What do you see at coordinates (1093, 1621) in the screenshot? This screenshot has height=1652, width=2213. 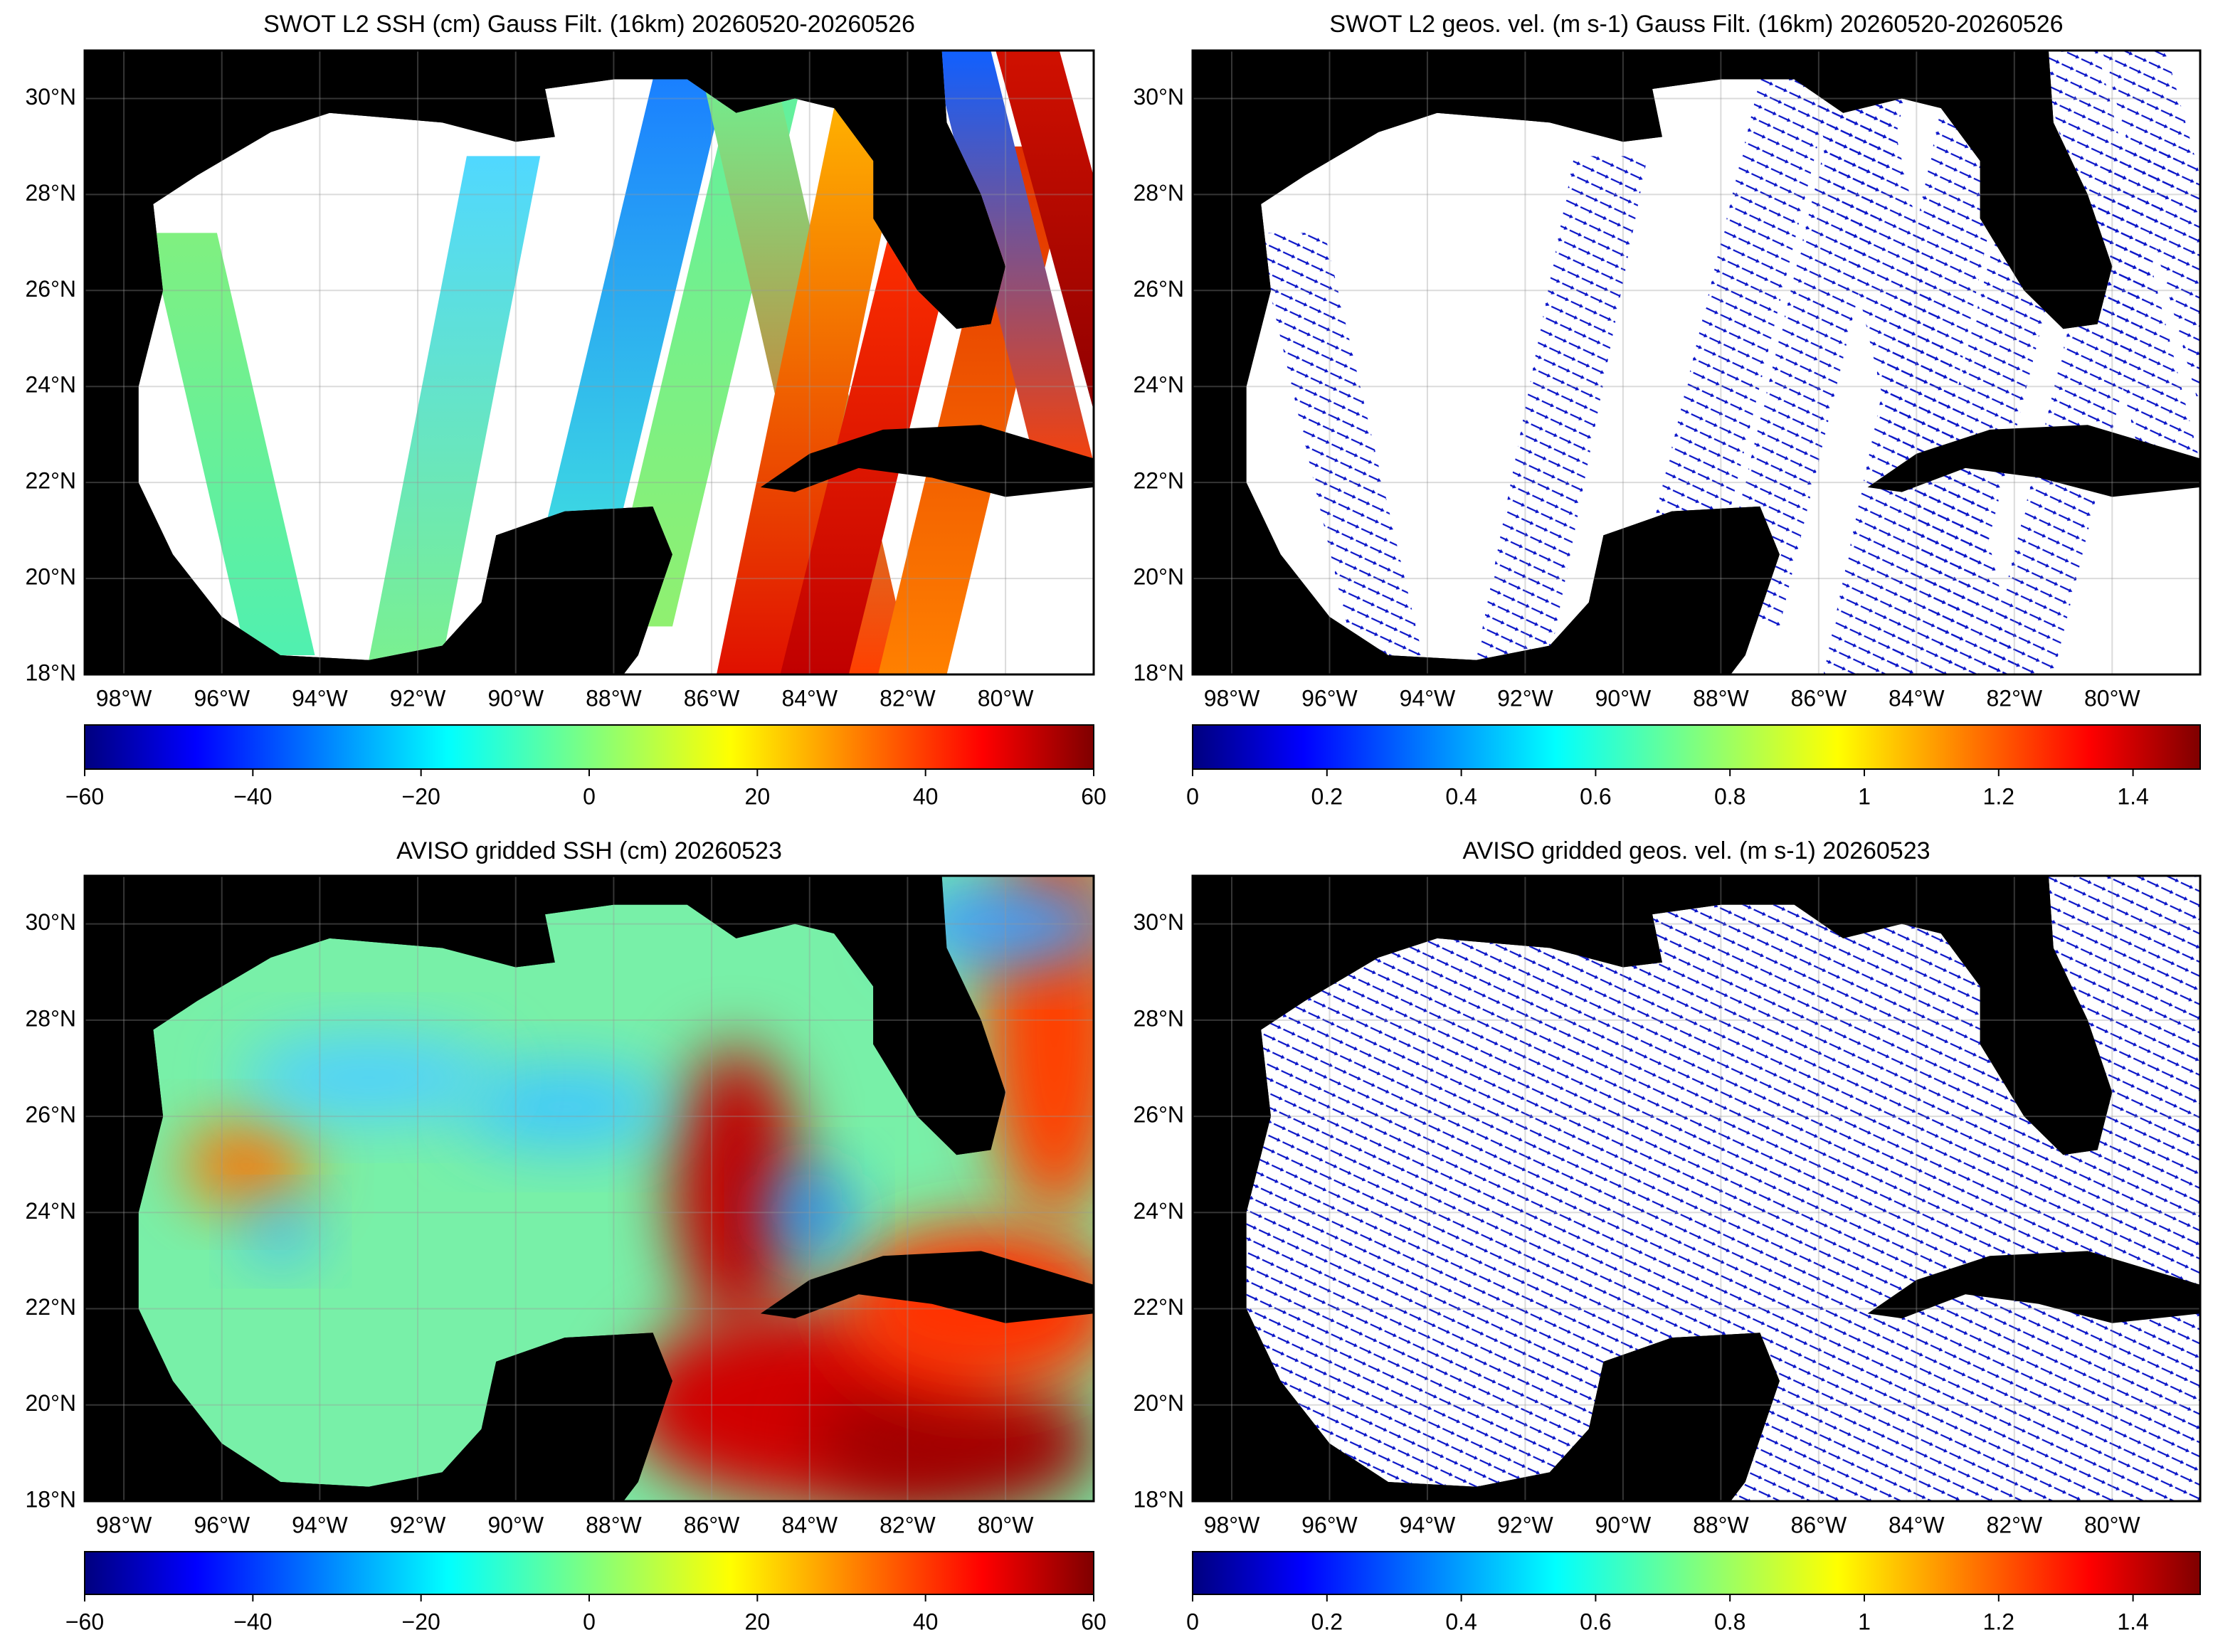 I see `colorbar-tick-label: 60` at bounding box center [1093, 1621].